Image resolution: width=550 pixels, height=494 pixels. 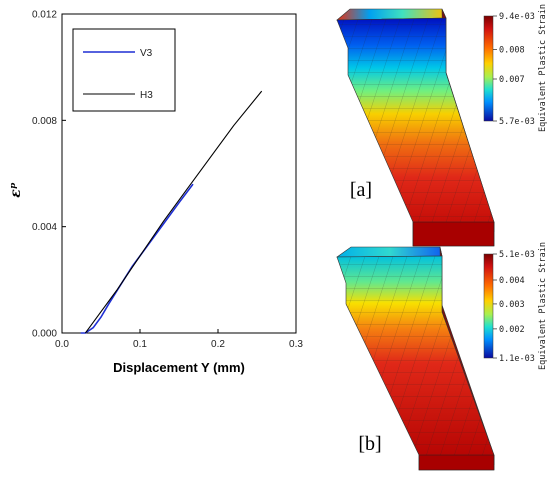 What do you see at coordinates (369, 444) in the screenshot?
I see `panel-b-label: [b]` at bounding box center [369, 444].